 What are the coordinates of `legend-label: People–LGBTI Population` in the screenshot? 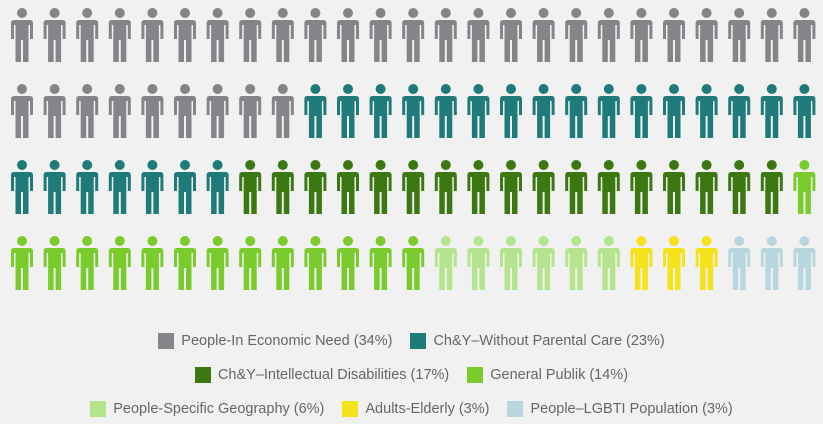 It's located at (614, 409).